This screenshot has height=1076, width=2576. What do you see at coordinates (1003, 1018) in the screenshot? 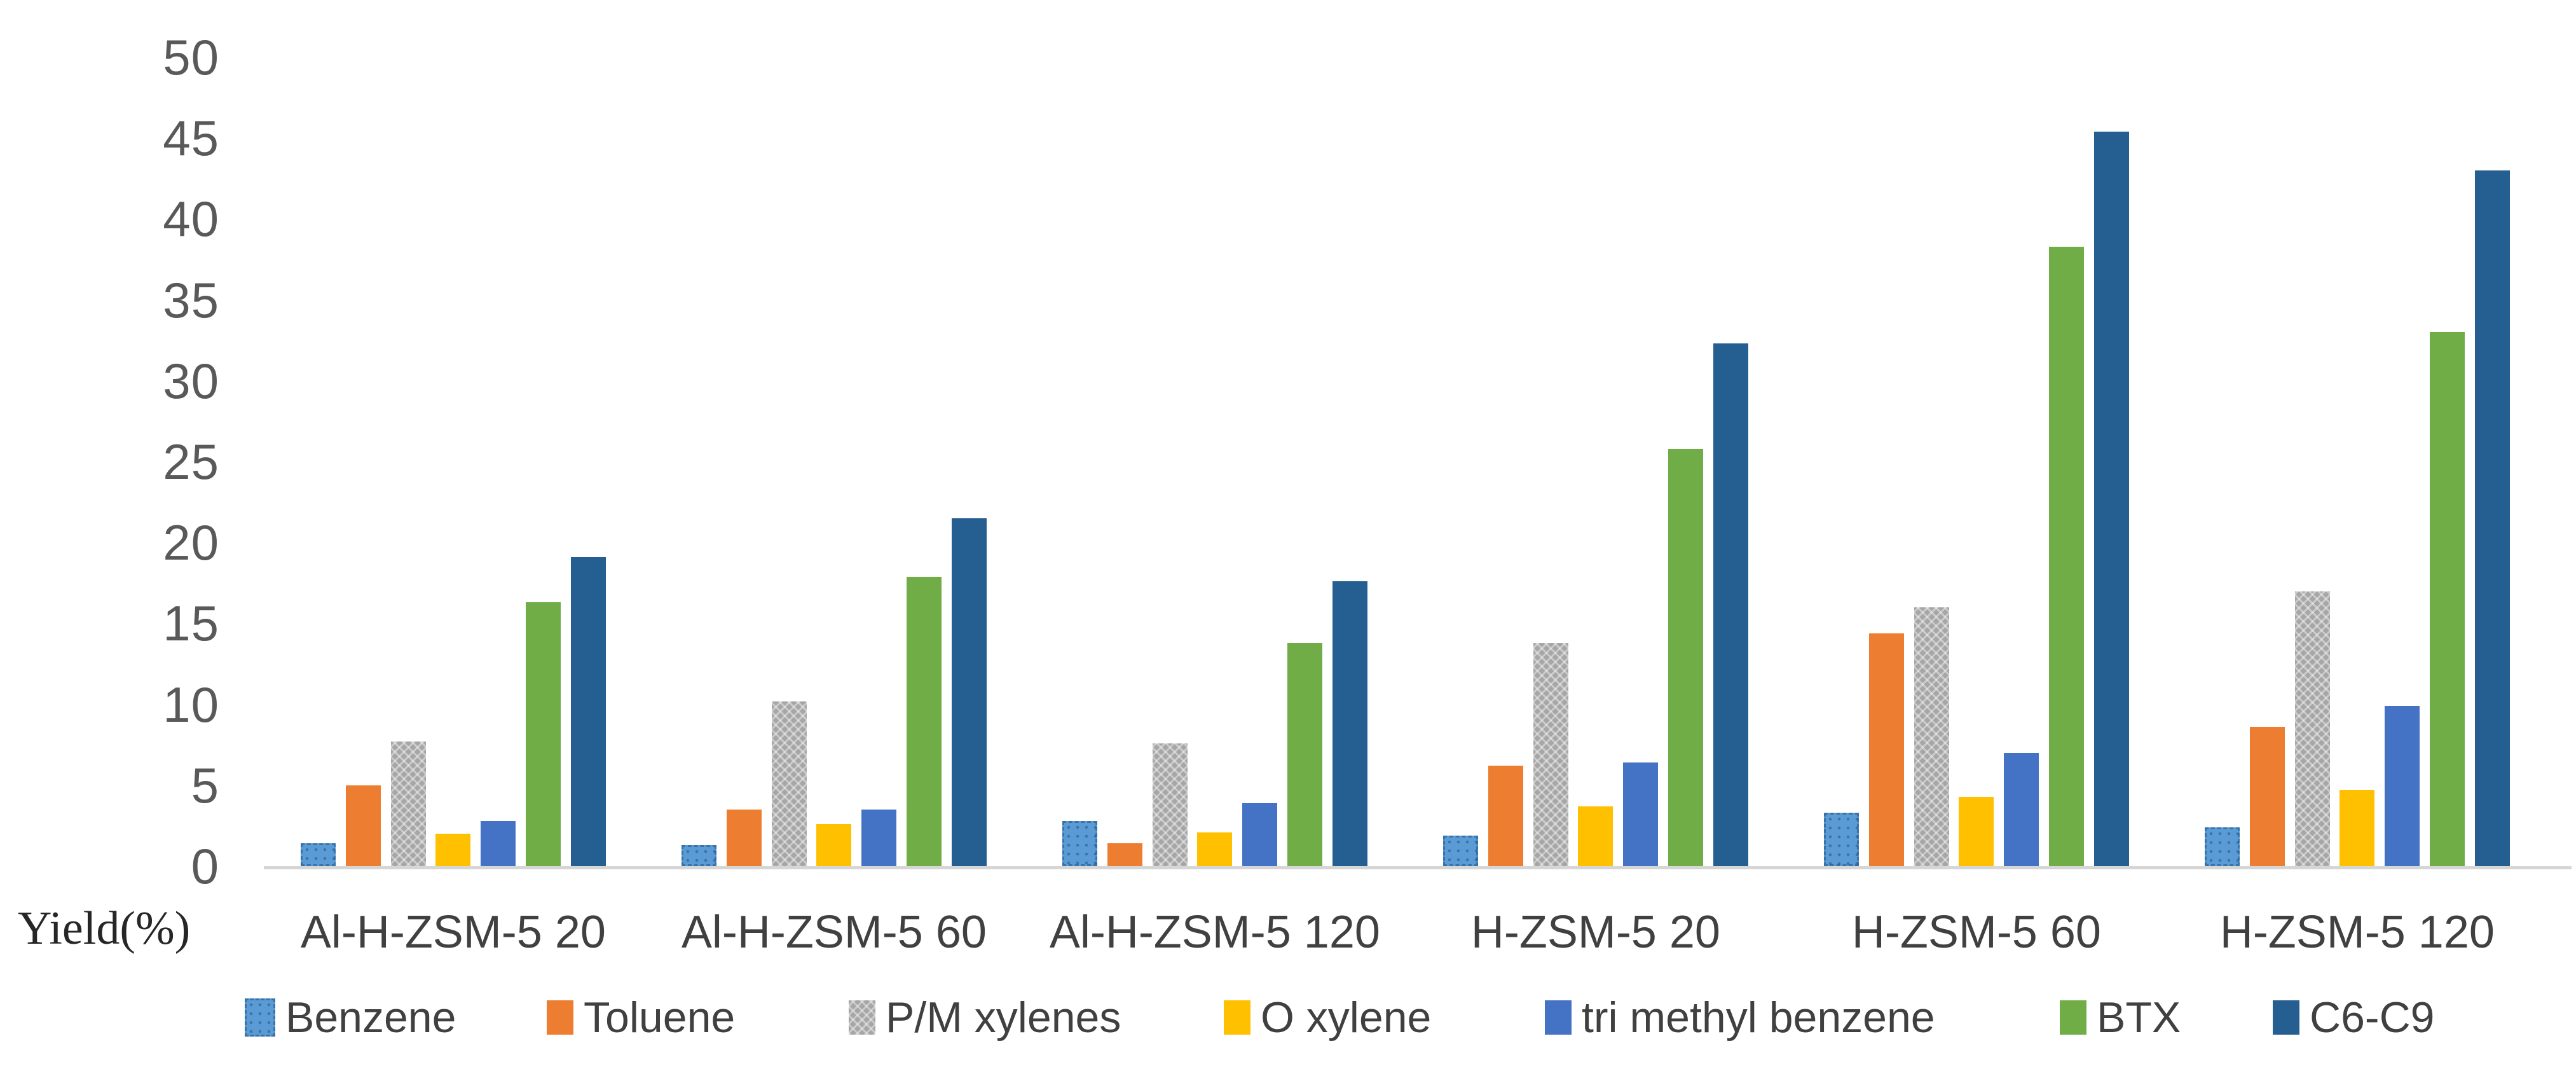
I see `legend-label-p-m-xylenes: P/M xylenes` at bounding box center [1003, 1018].